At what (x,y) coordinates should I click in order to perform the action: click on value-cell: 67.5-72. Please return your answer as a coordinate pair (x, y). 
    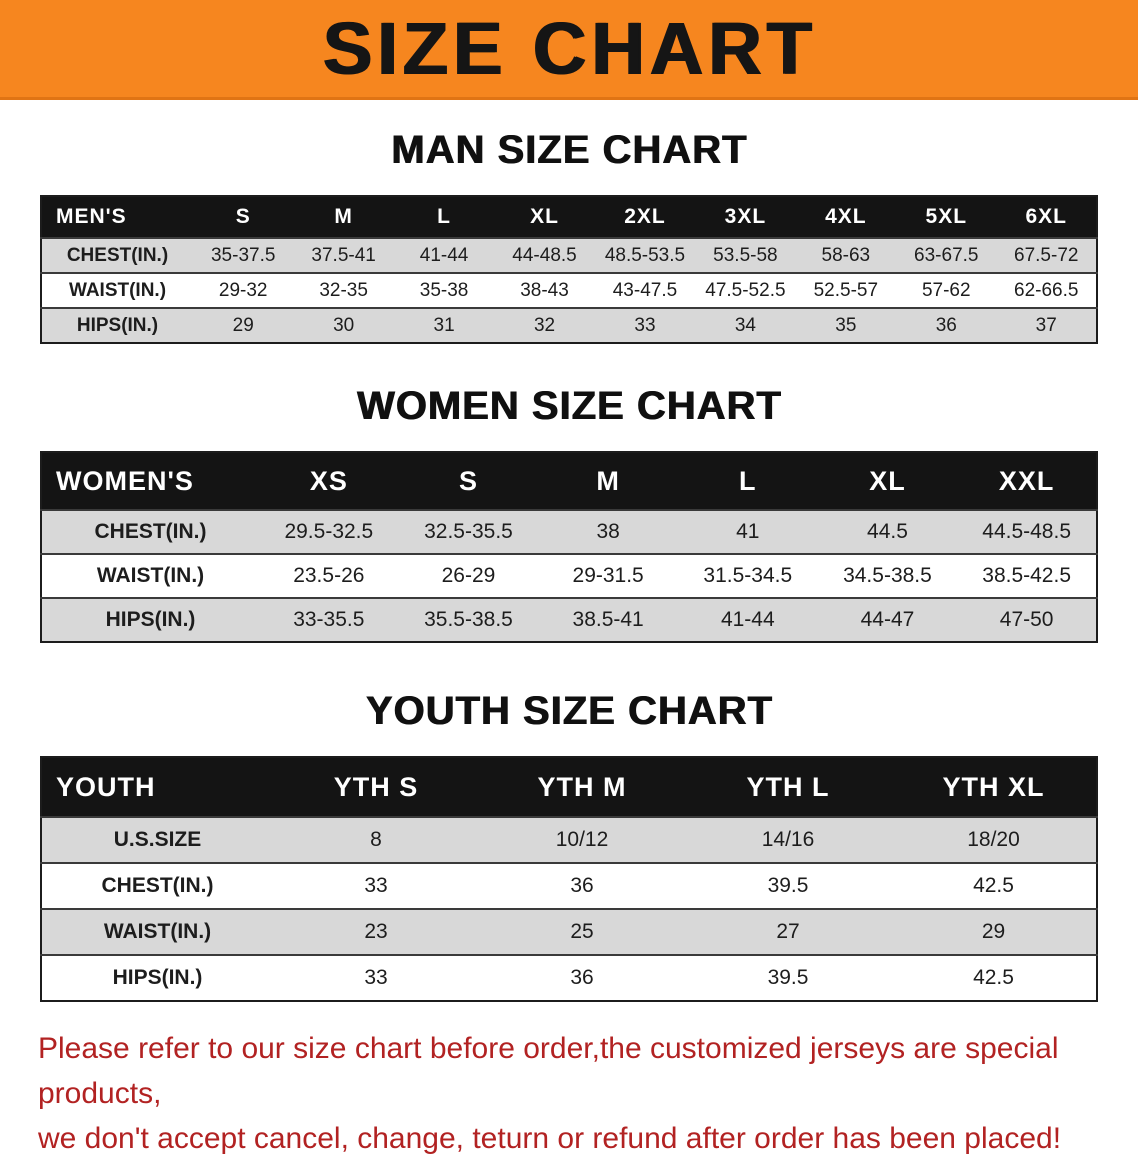
    Looking at the image, I should click on (1046, 255).